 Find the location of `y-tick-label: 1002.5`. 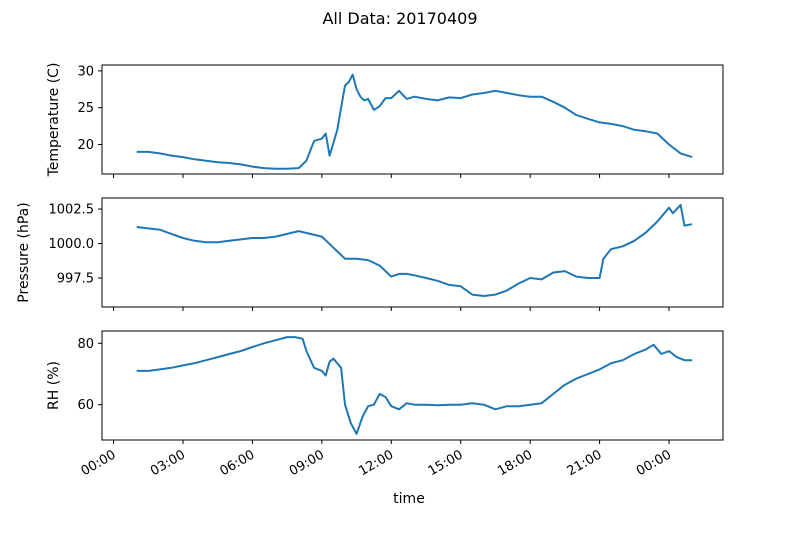

y-tick-label: 1002.5 is located at coordinates (72, 210).